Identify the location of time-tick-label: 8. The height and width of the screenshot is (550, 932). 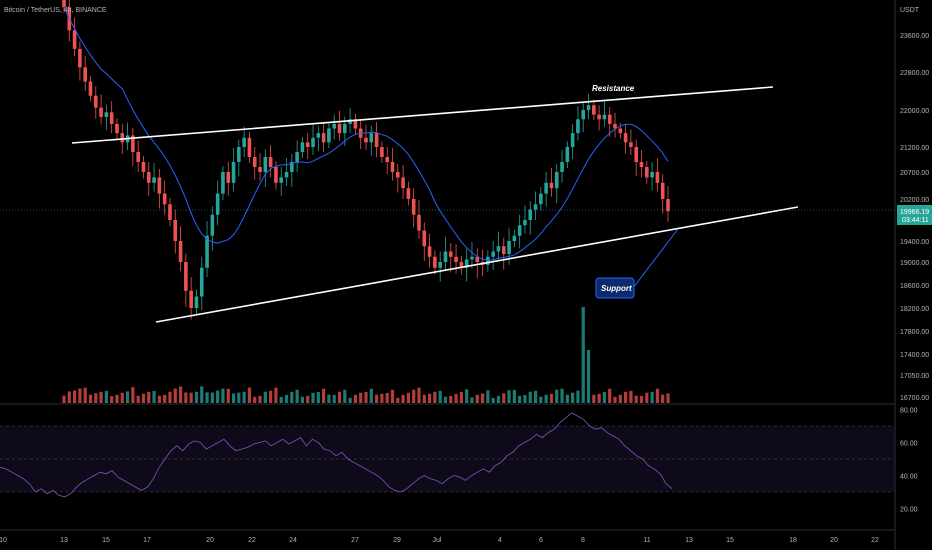
(583, 540).